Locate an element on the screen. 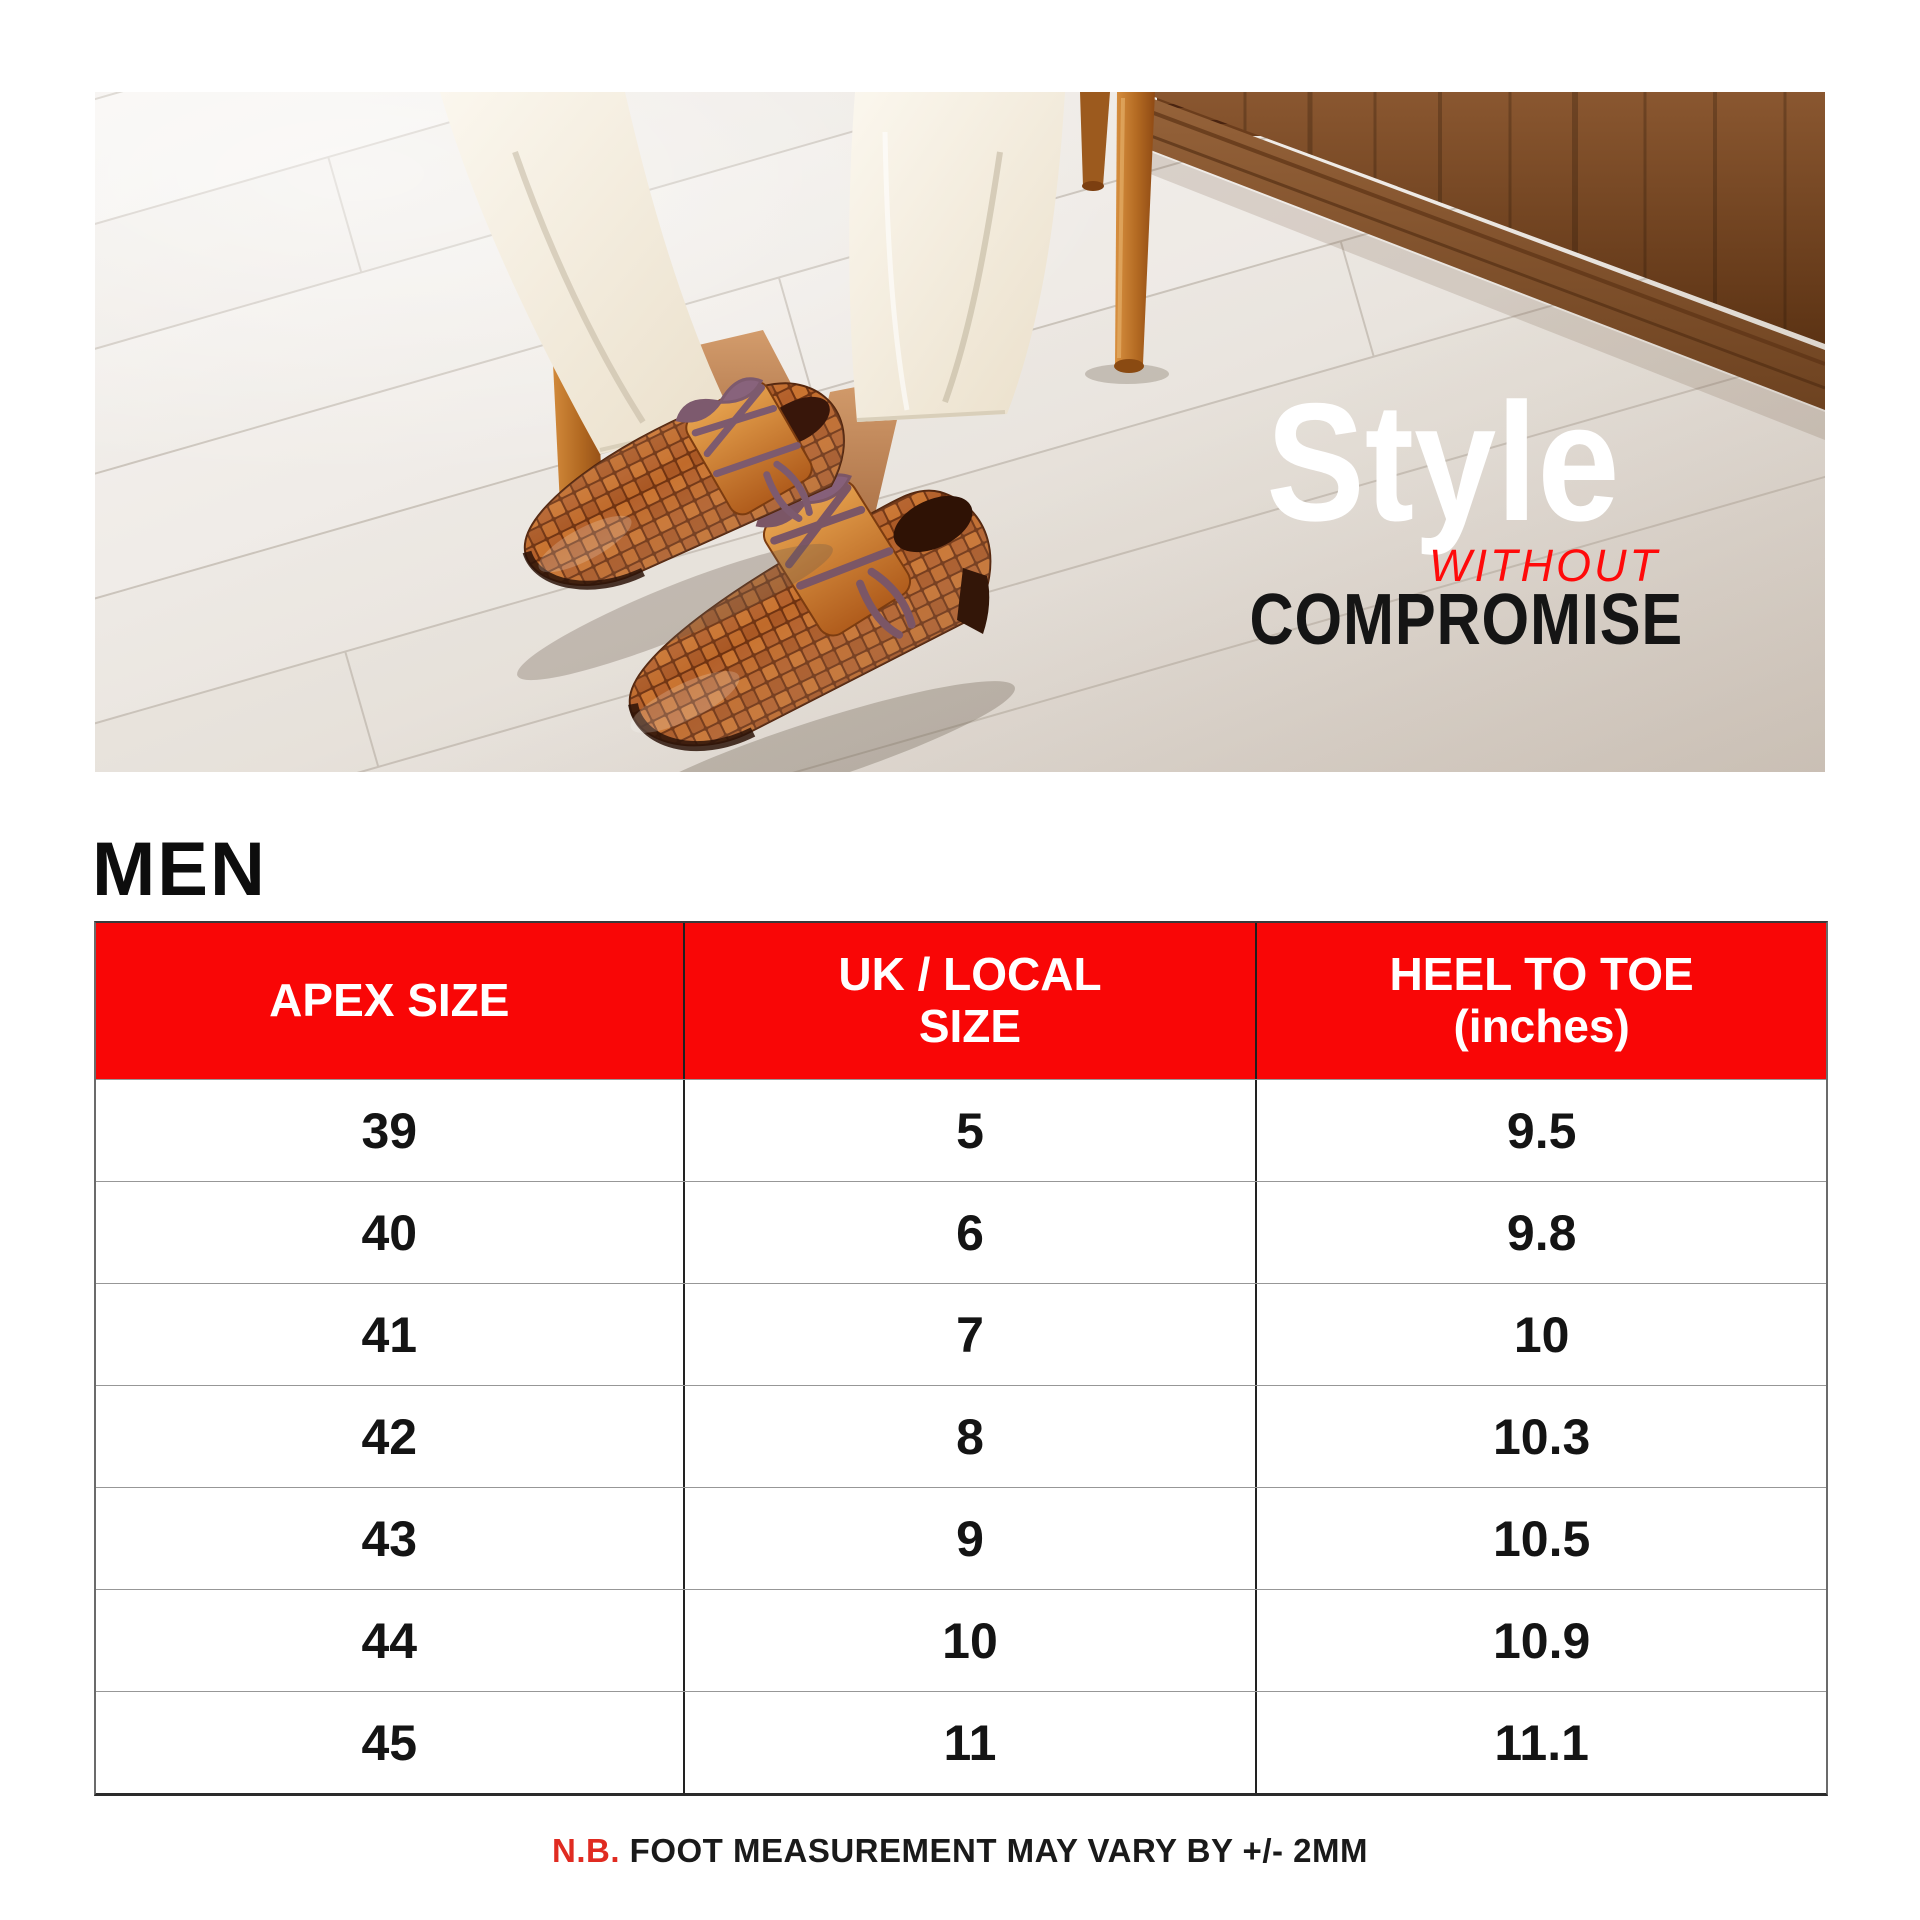 The image size is (1920, 1920). cell-heel-to-toe: 10.9 is located at coordinates (1540, 1640).